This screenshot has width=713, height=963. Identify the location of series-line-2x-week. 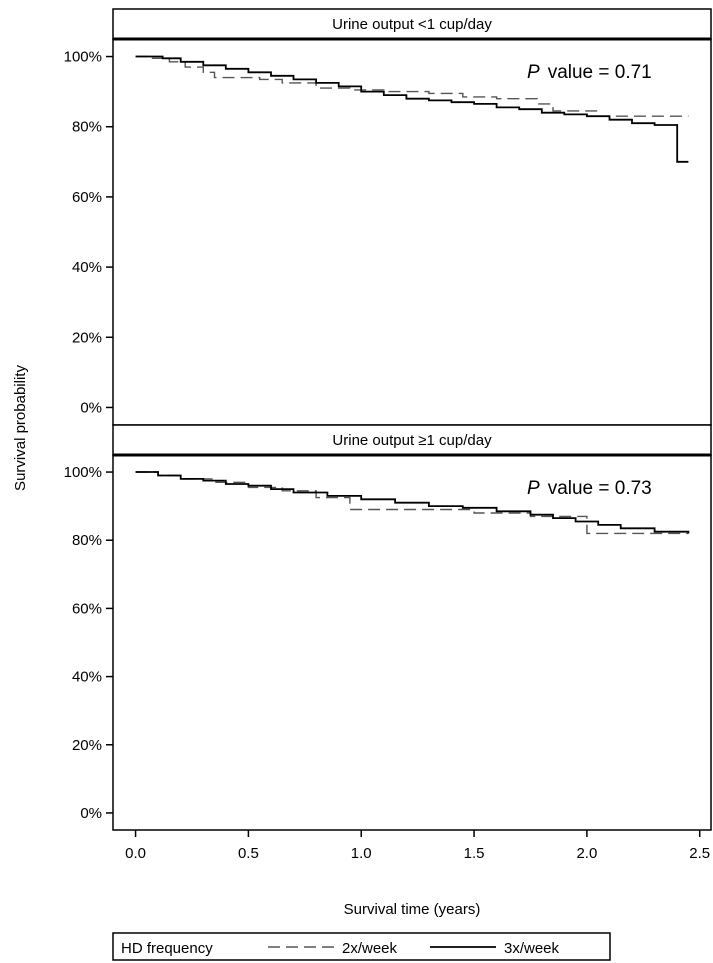
(412, 86).